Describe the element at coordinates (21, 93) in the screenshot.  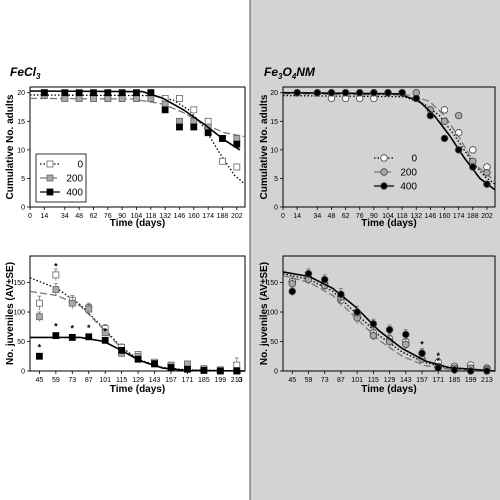
I see `y-tick-label: 20` at that location.